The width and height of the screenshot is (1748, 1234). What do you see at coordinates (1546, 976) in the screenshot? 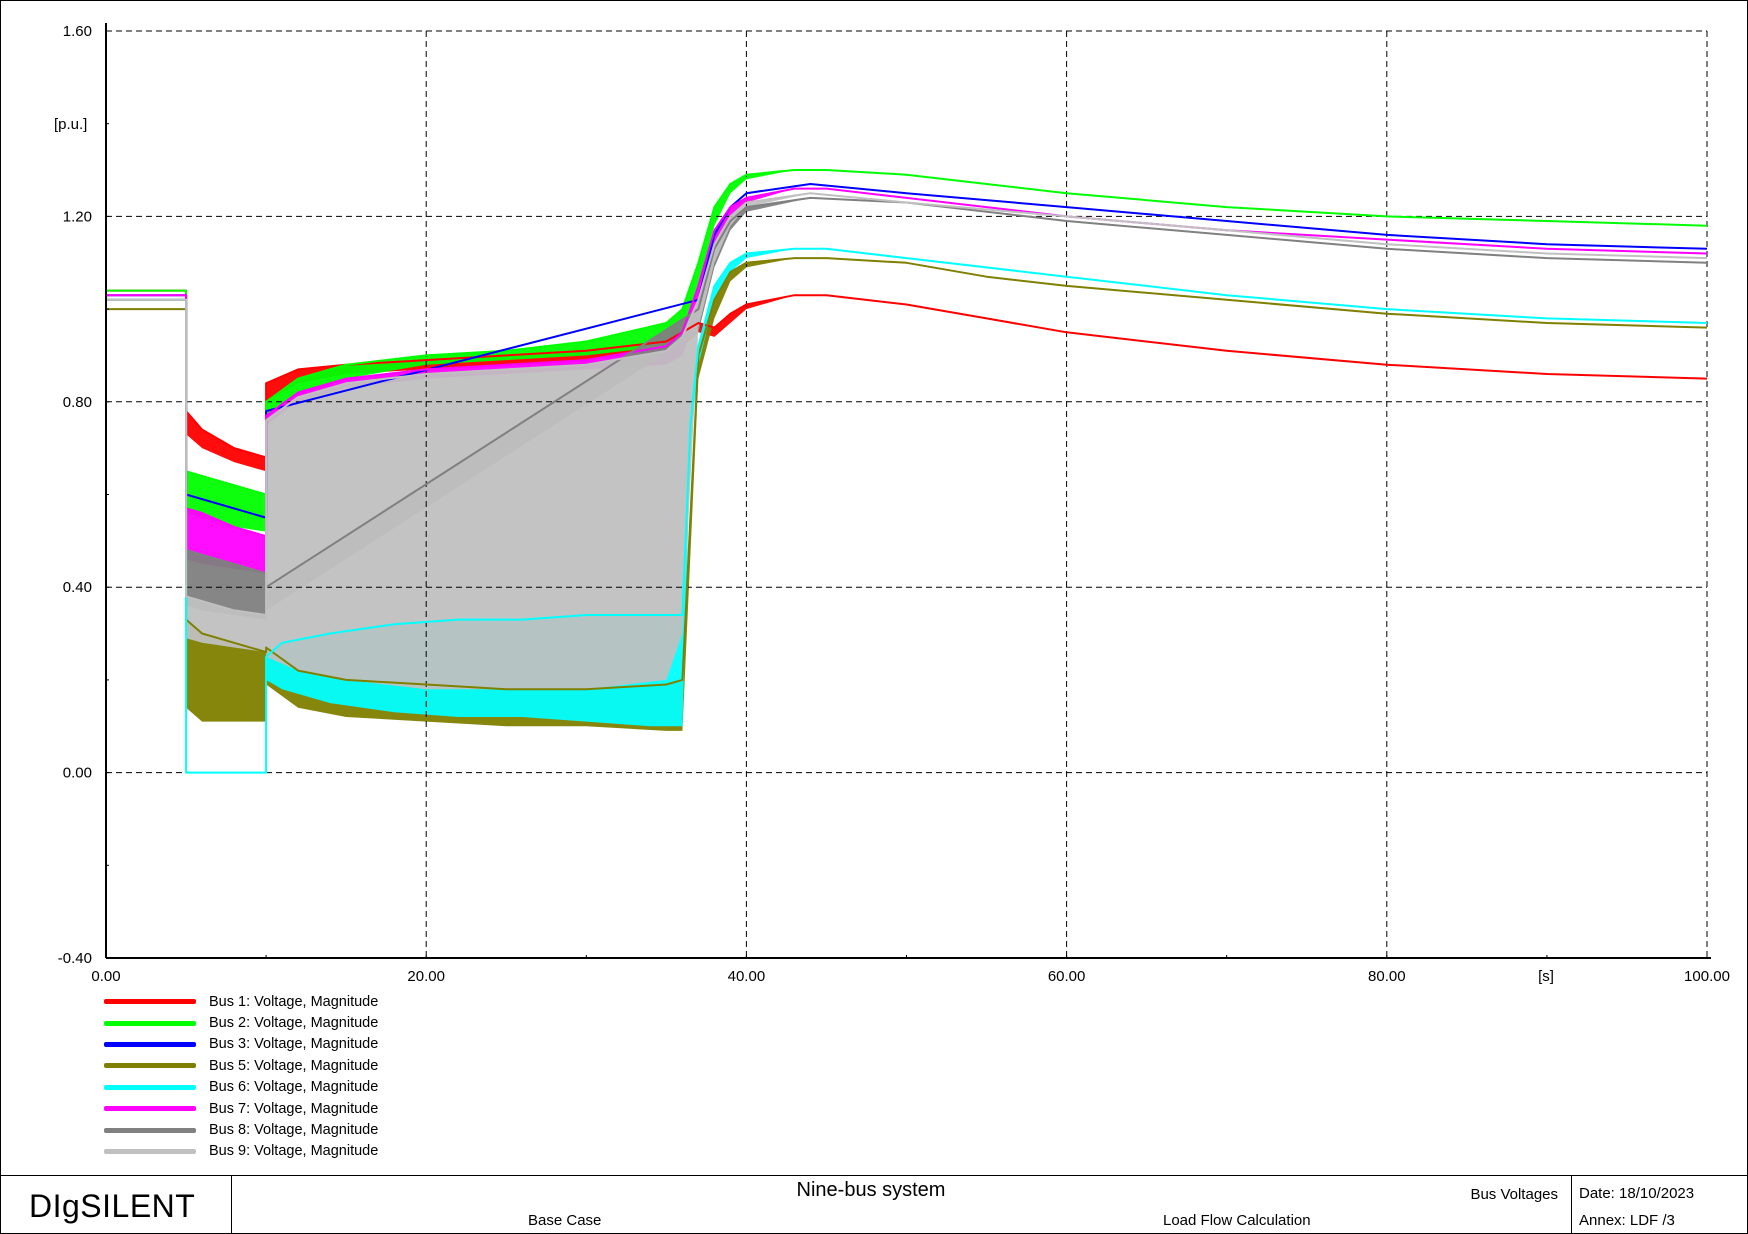
I see `x-axis-label: [s]` at bounding box center [1546, 976].